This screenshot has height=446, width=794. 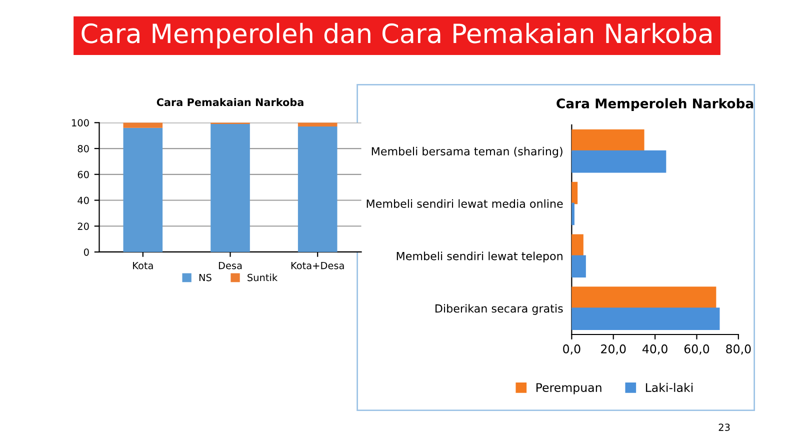 What do you see at coordinates (738, 349) in the screenshot?
I see `x-tick-label: 80,0` at bounding box center [738, 349].